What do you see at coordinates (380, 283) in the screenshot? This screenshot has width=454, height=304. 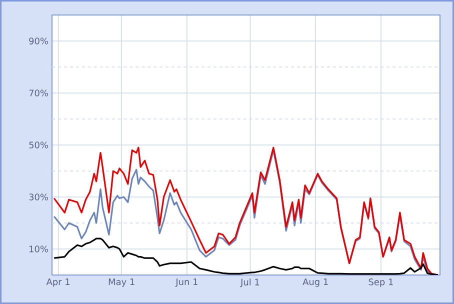 I see `x-tick-label: Sep 1` at bounding box center [380, 283].